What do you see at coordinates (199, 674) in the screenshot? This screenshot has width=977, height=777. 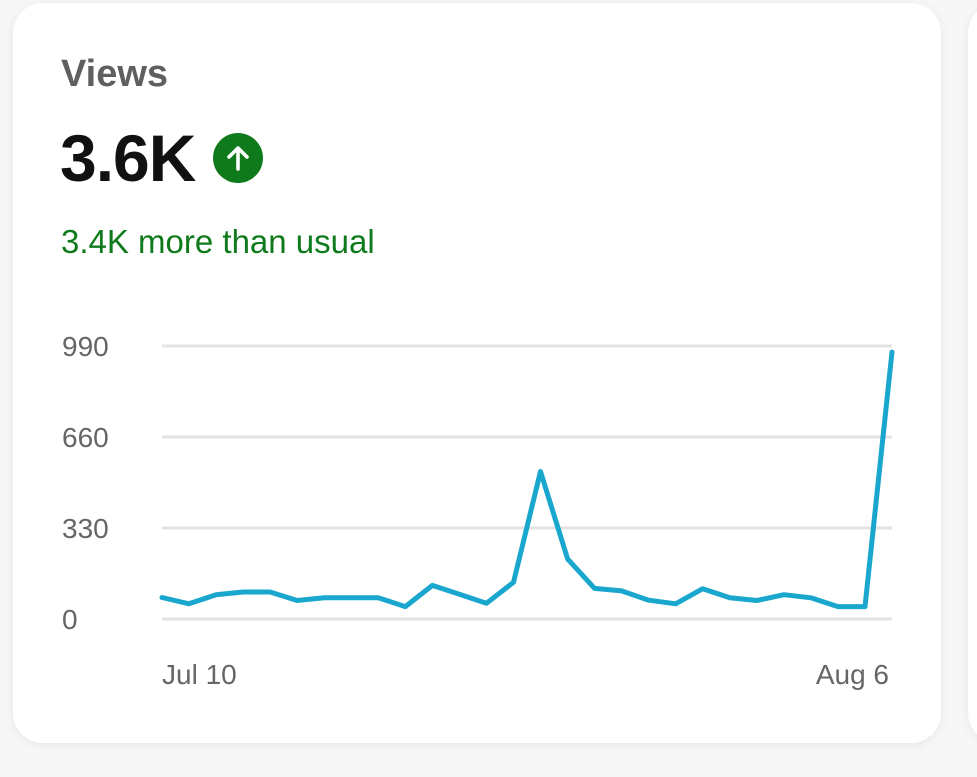 I see `x-tick-label: Jul 10` at bounding box center [199, 674].